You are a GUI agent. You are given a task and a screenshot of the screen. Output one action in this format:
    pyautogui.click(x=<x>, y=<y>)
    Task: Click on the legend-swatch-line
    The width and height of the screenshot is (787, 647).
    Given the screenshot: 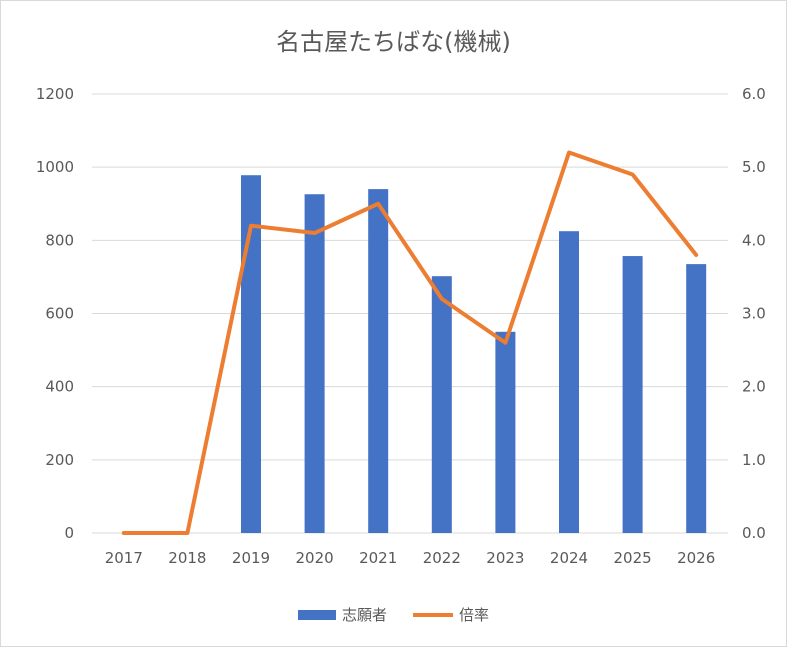 What is the action you would take?
    pyautogui.click(x=433, y=614)
    